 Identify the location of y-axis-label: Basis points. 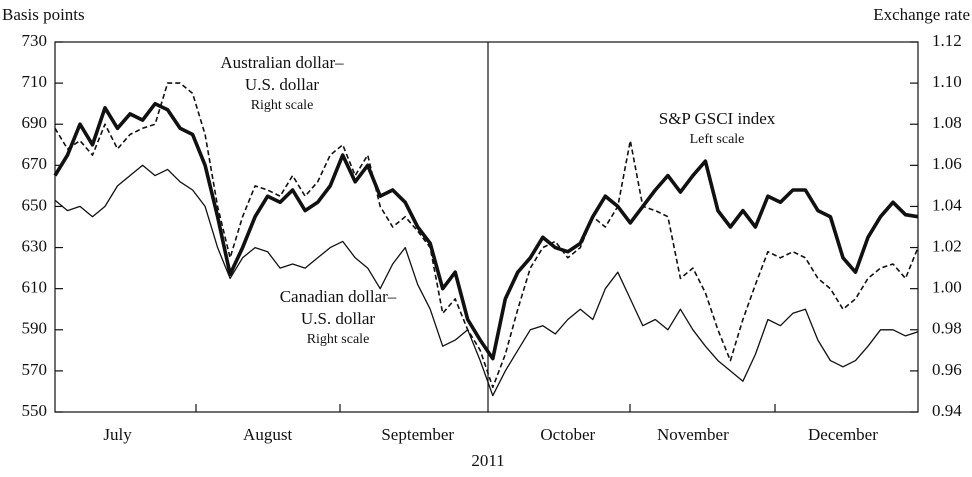
(43, 14).